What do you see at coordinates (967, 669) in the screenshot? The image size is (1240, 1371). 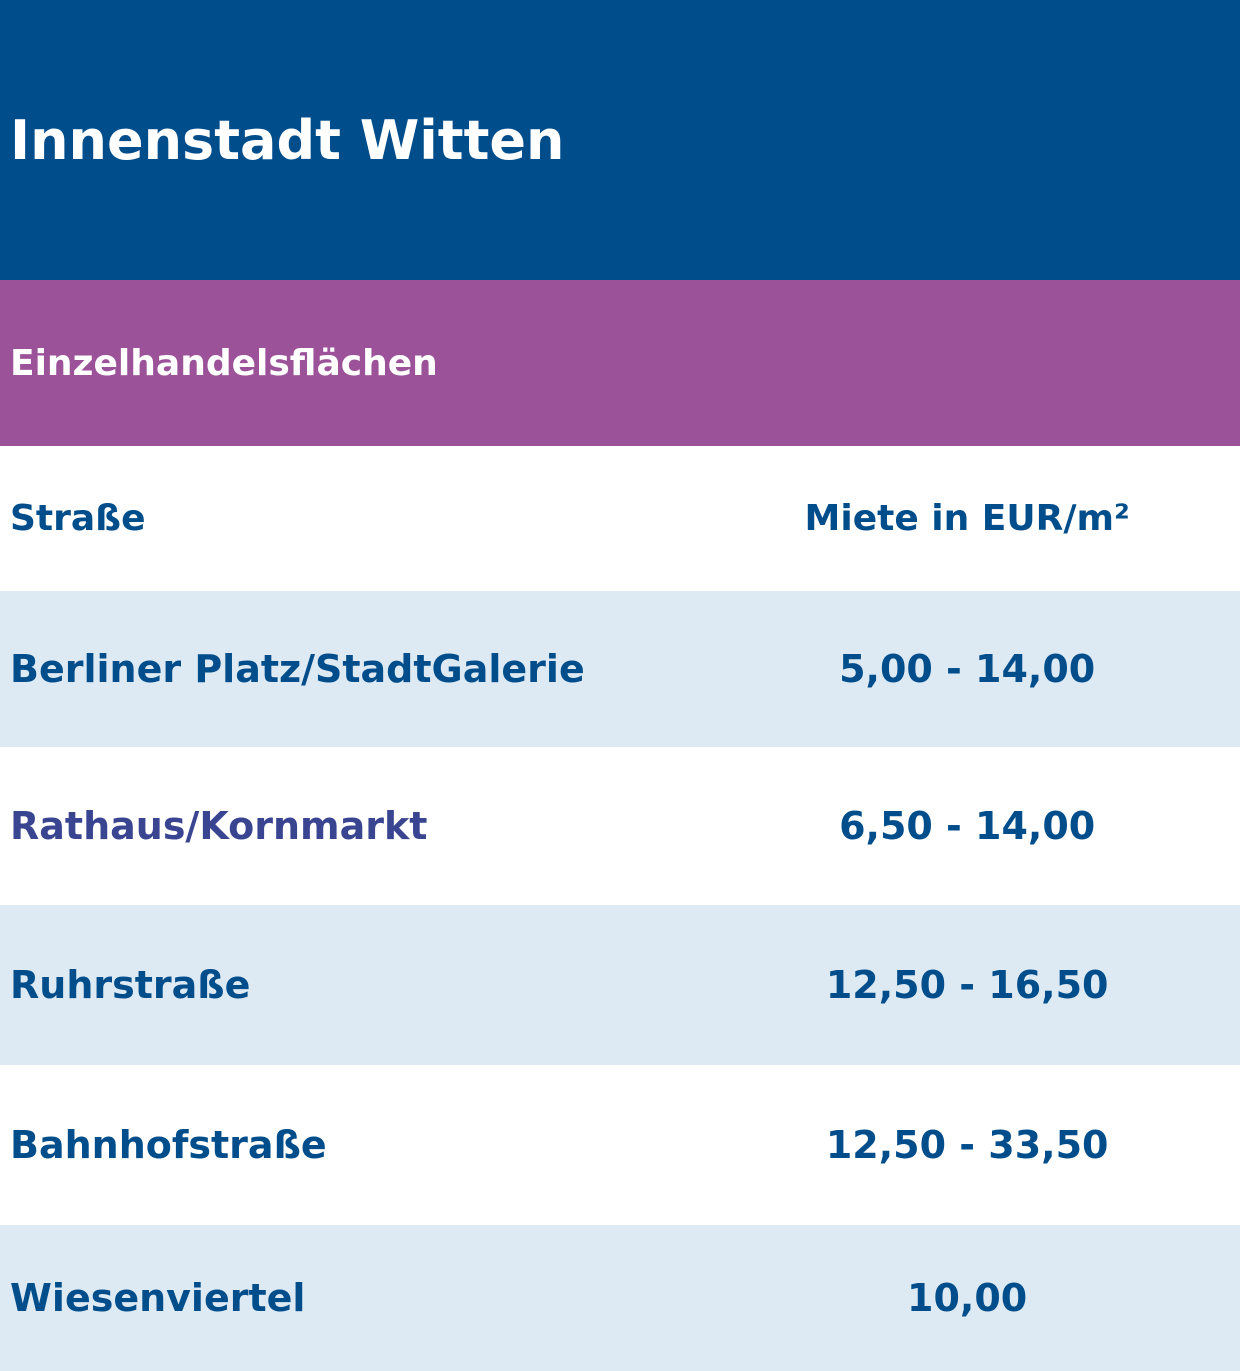 I see `rent: 5,00 - 14,00` at bounding box center [967, 669].